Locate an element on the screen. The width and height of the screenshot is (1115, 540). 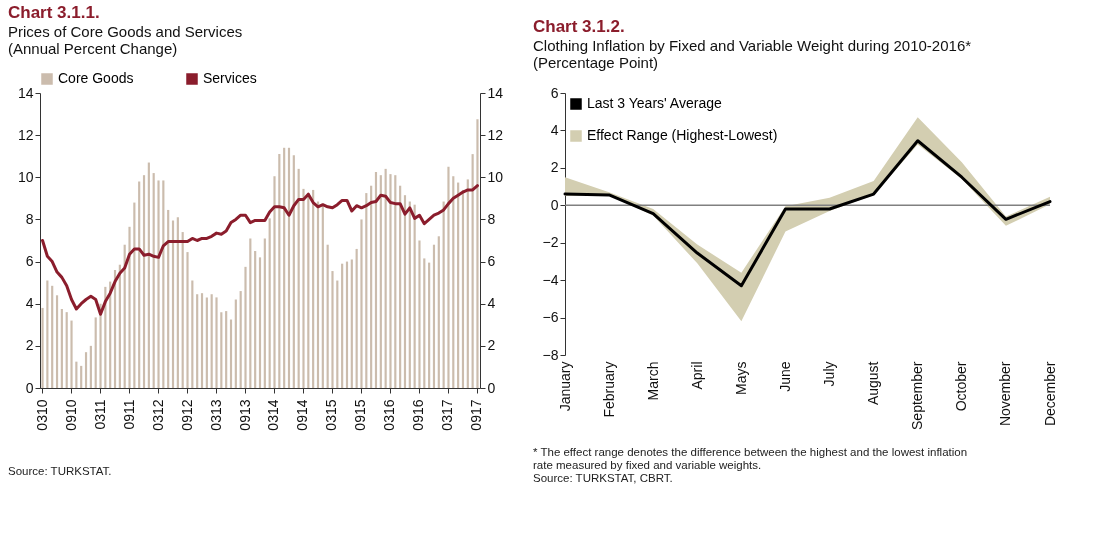
y-tick-label: −6 is located at coordinates (550, 317).